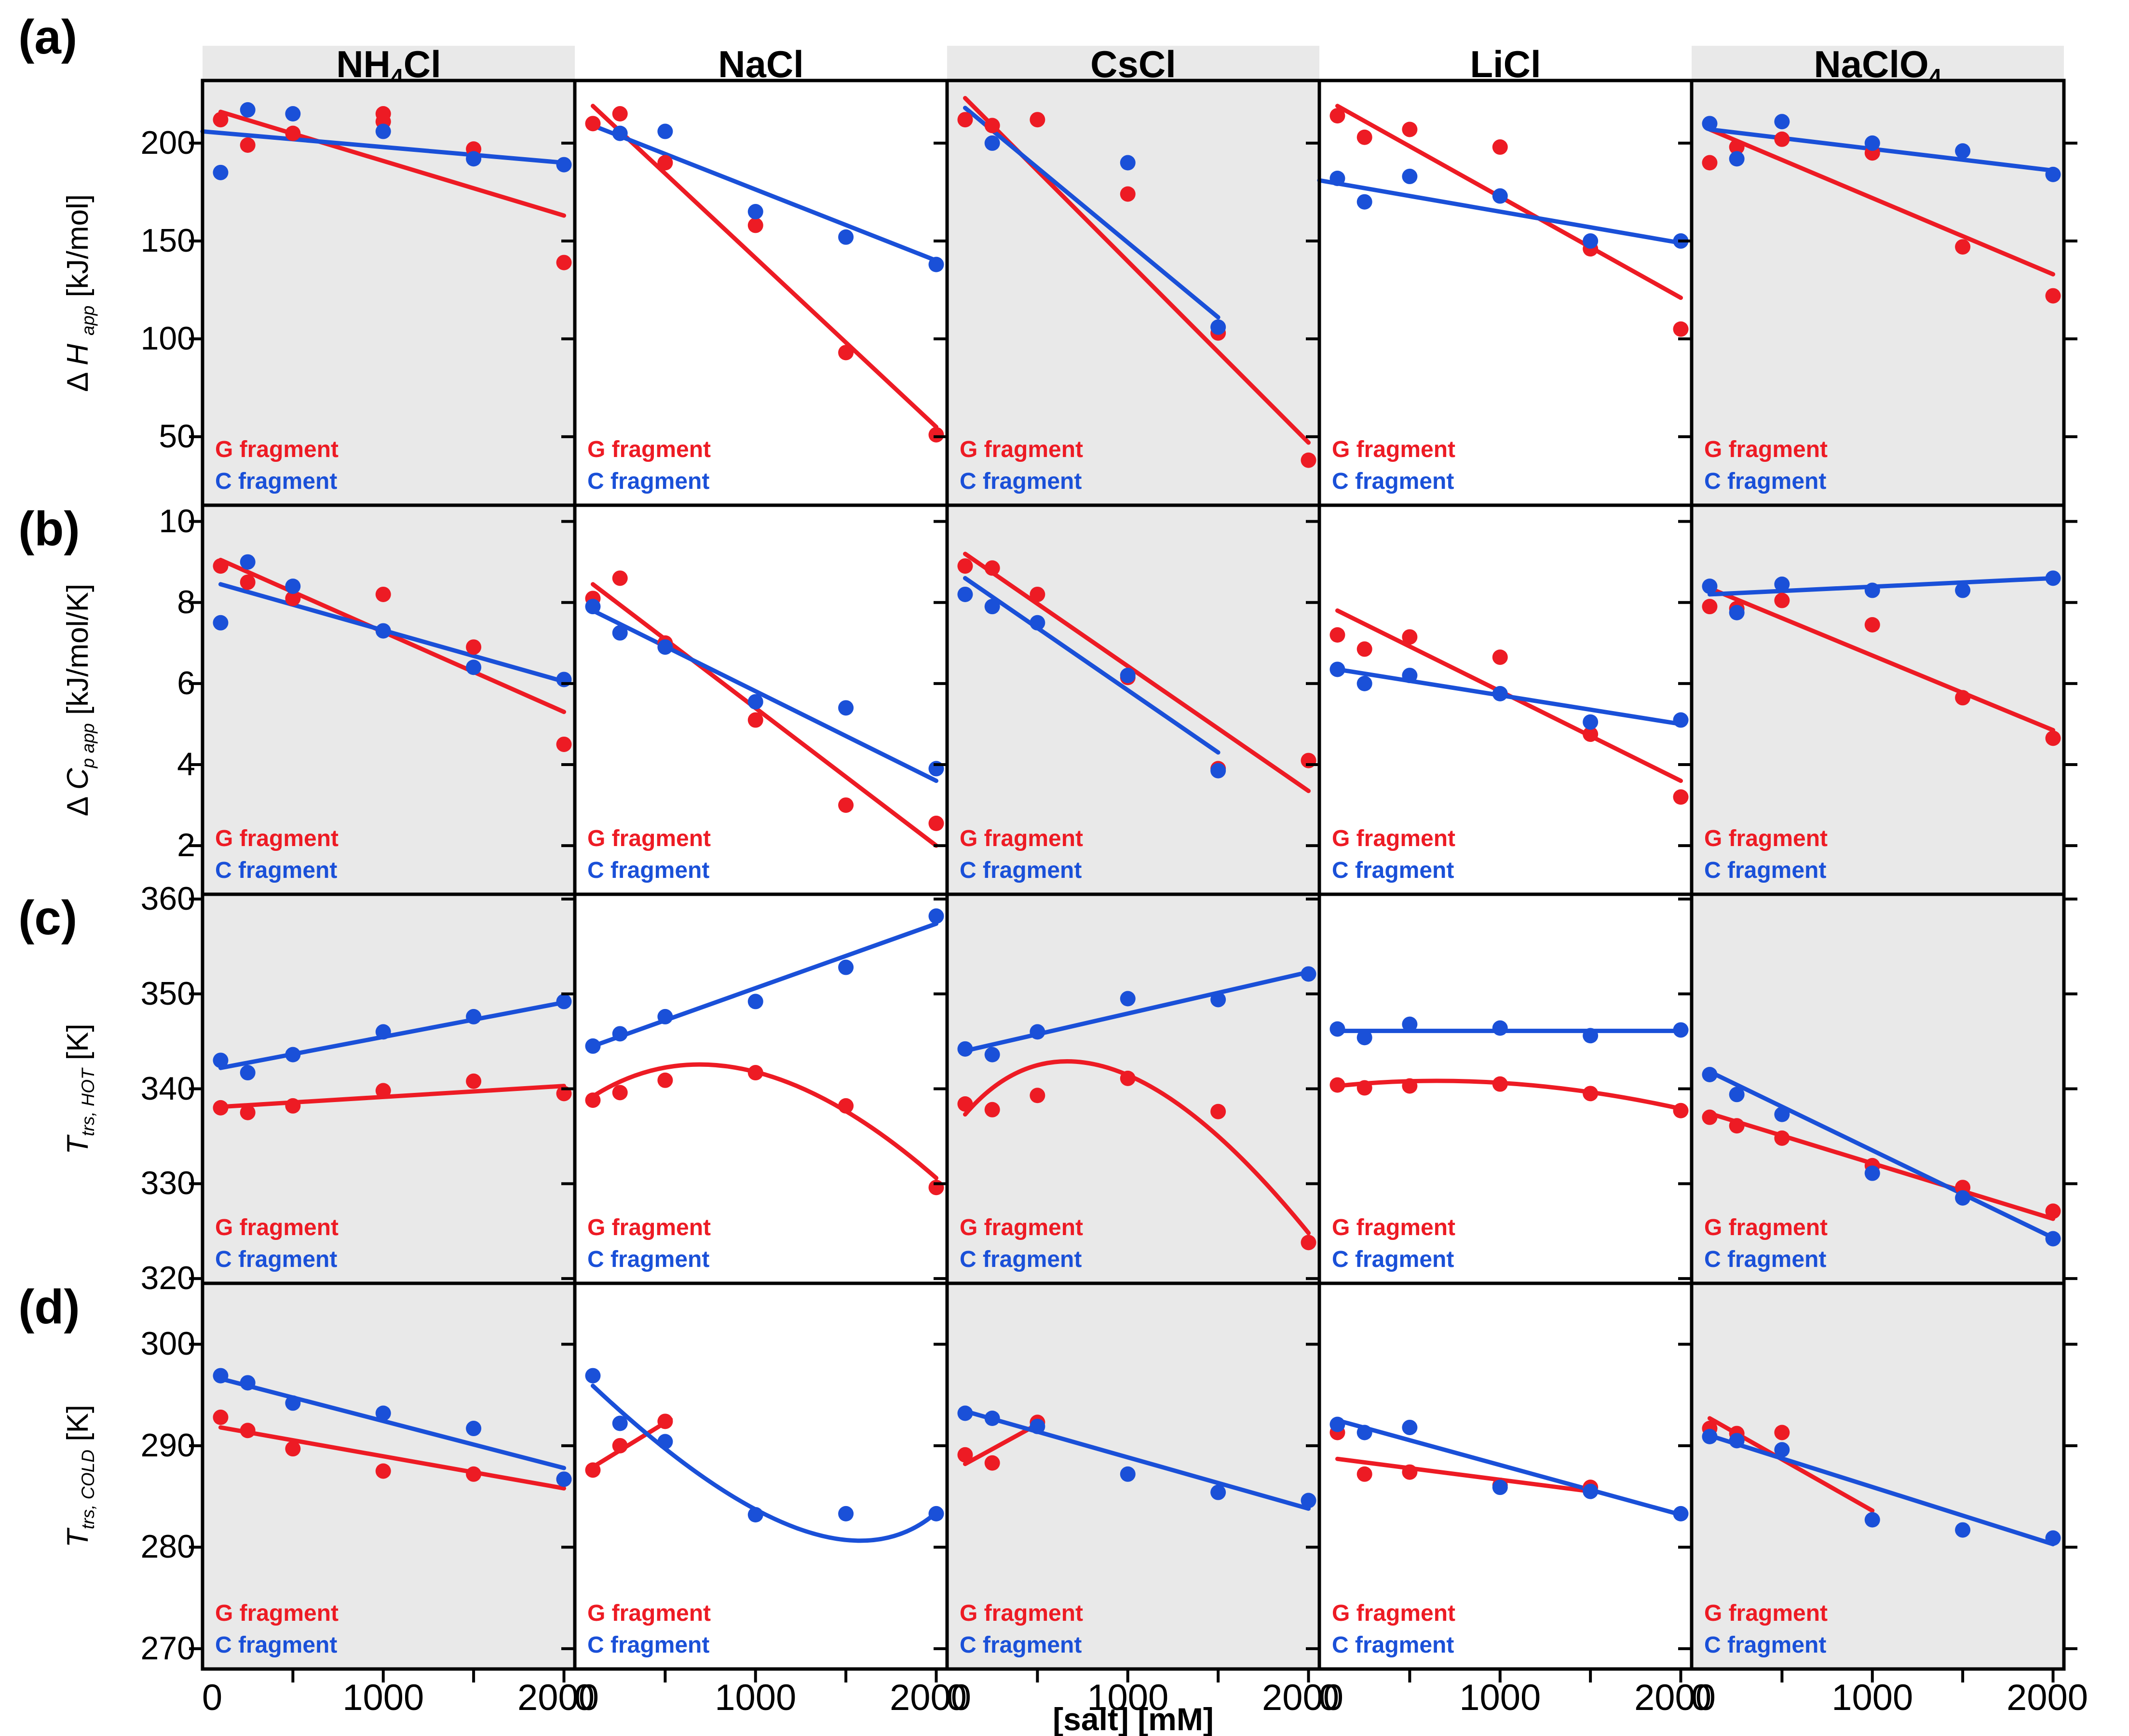 The image size is (2129, 1736). I want to click on panel-c-NaClO4: G fragment C fragment, so click(1877, 1094).